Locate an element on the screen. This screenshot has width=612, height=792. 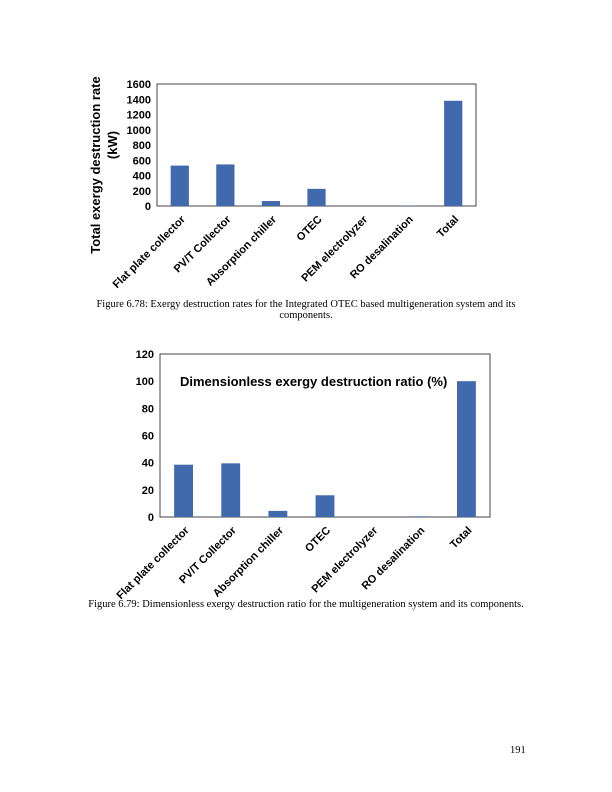
y-tick-label: 60 is located at coordinates (148, 437).